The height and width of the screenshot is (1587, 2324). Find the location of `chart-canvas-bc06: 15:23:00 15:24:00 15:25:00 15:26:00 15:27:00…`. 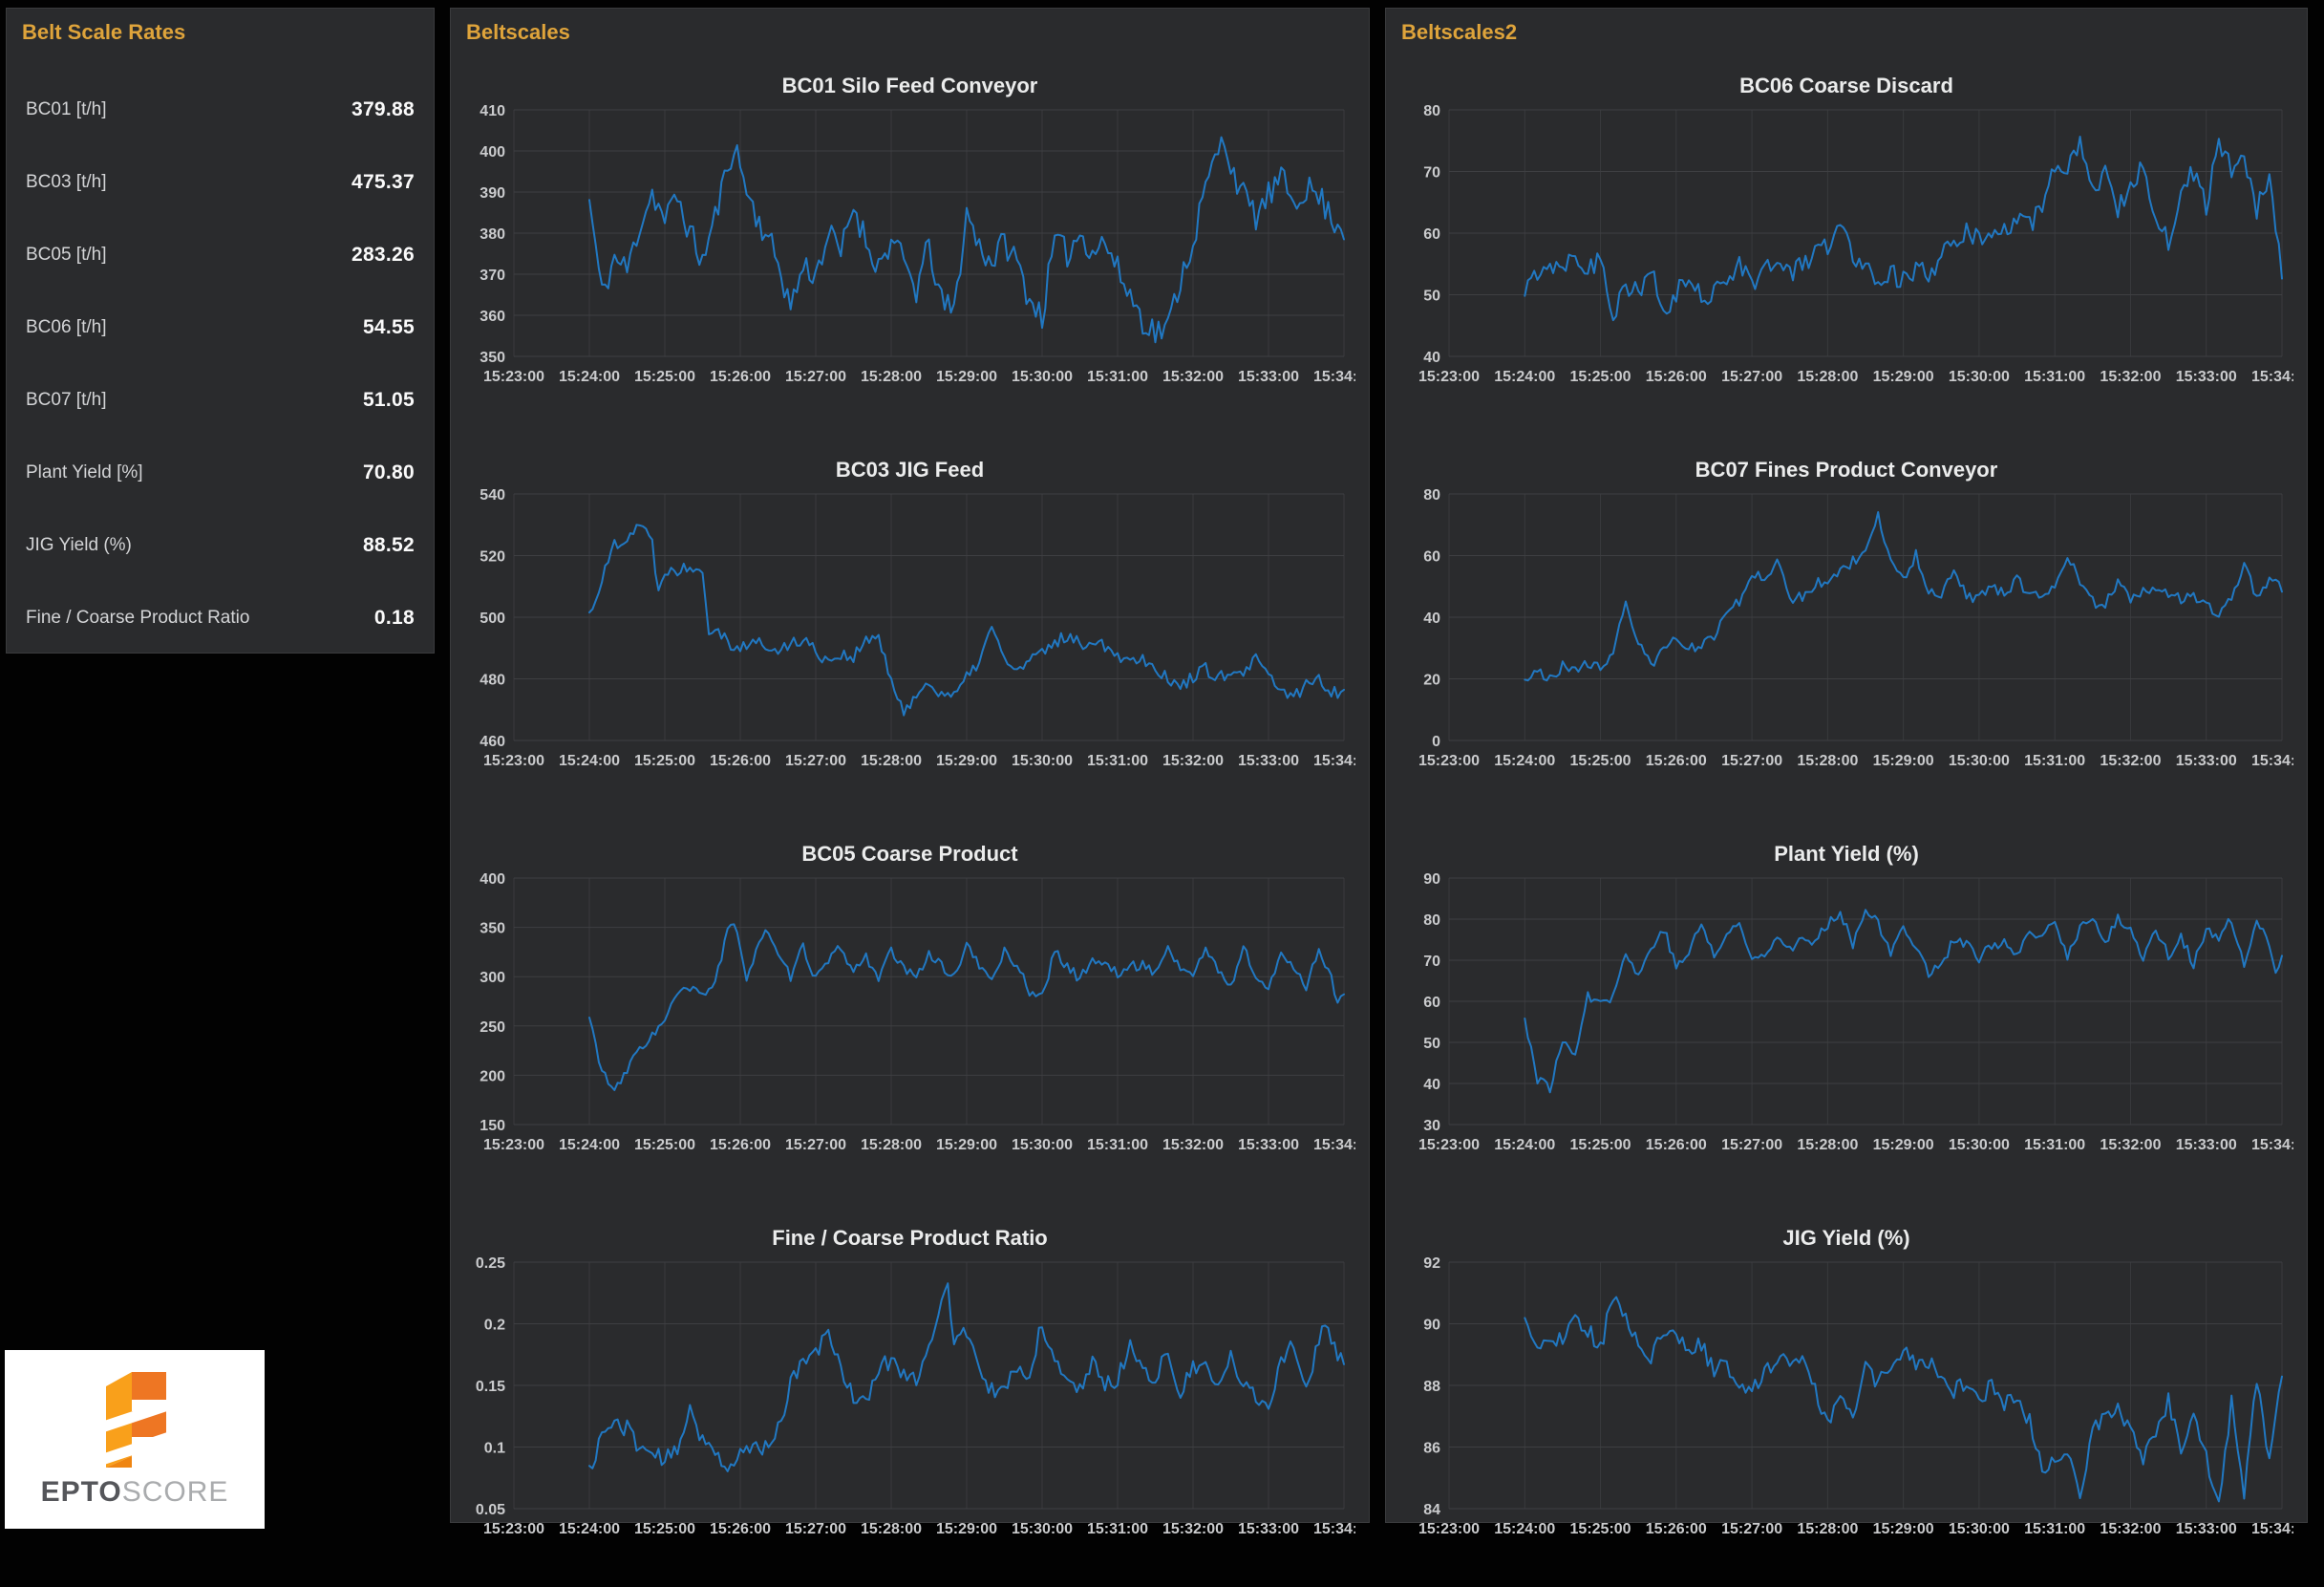

chart-canvas-bc06: 15:23:00 15:24:00 15:25:00 15:26:00 15:27:00… is located at coordinates (1846, 254).